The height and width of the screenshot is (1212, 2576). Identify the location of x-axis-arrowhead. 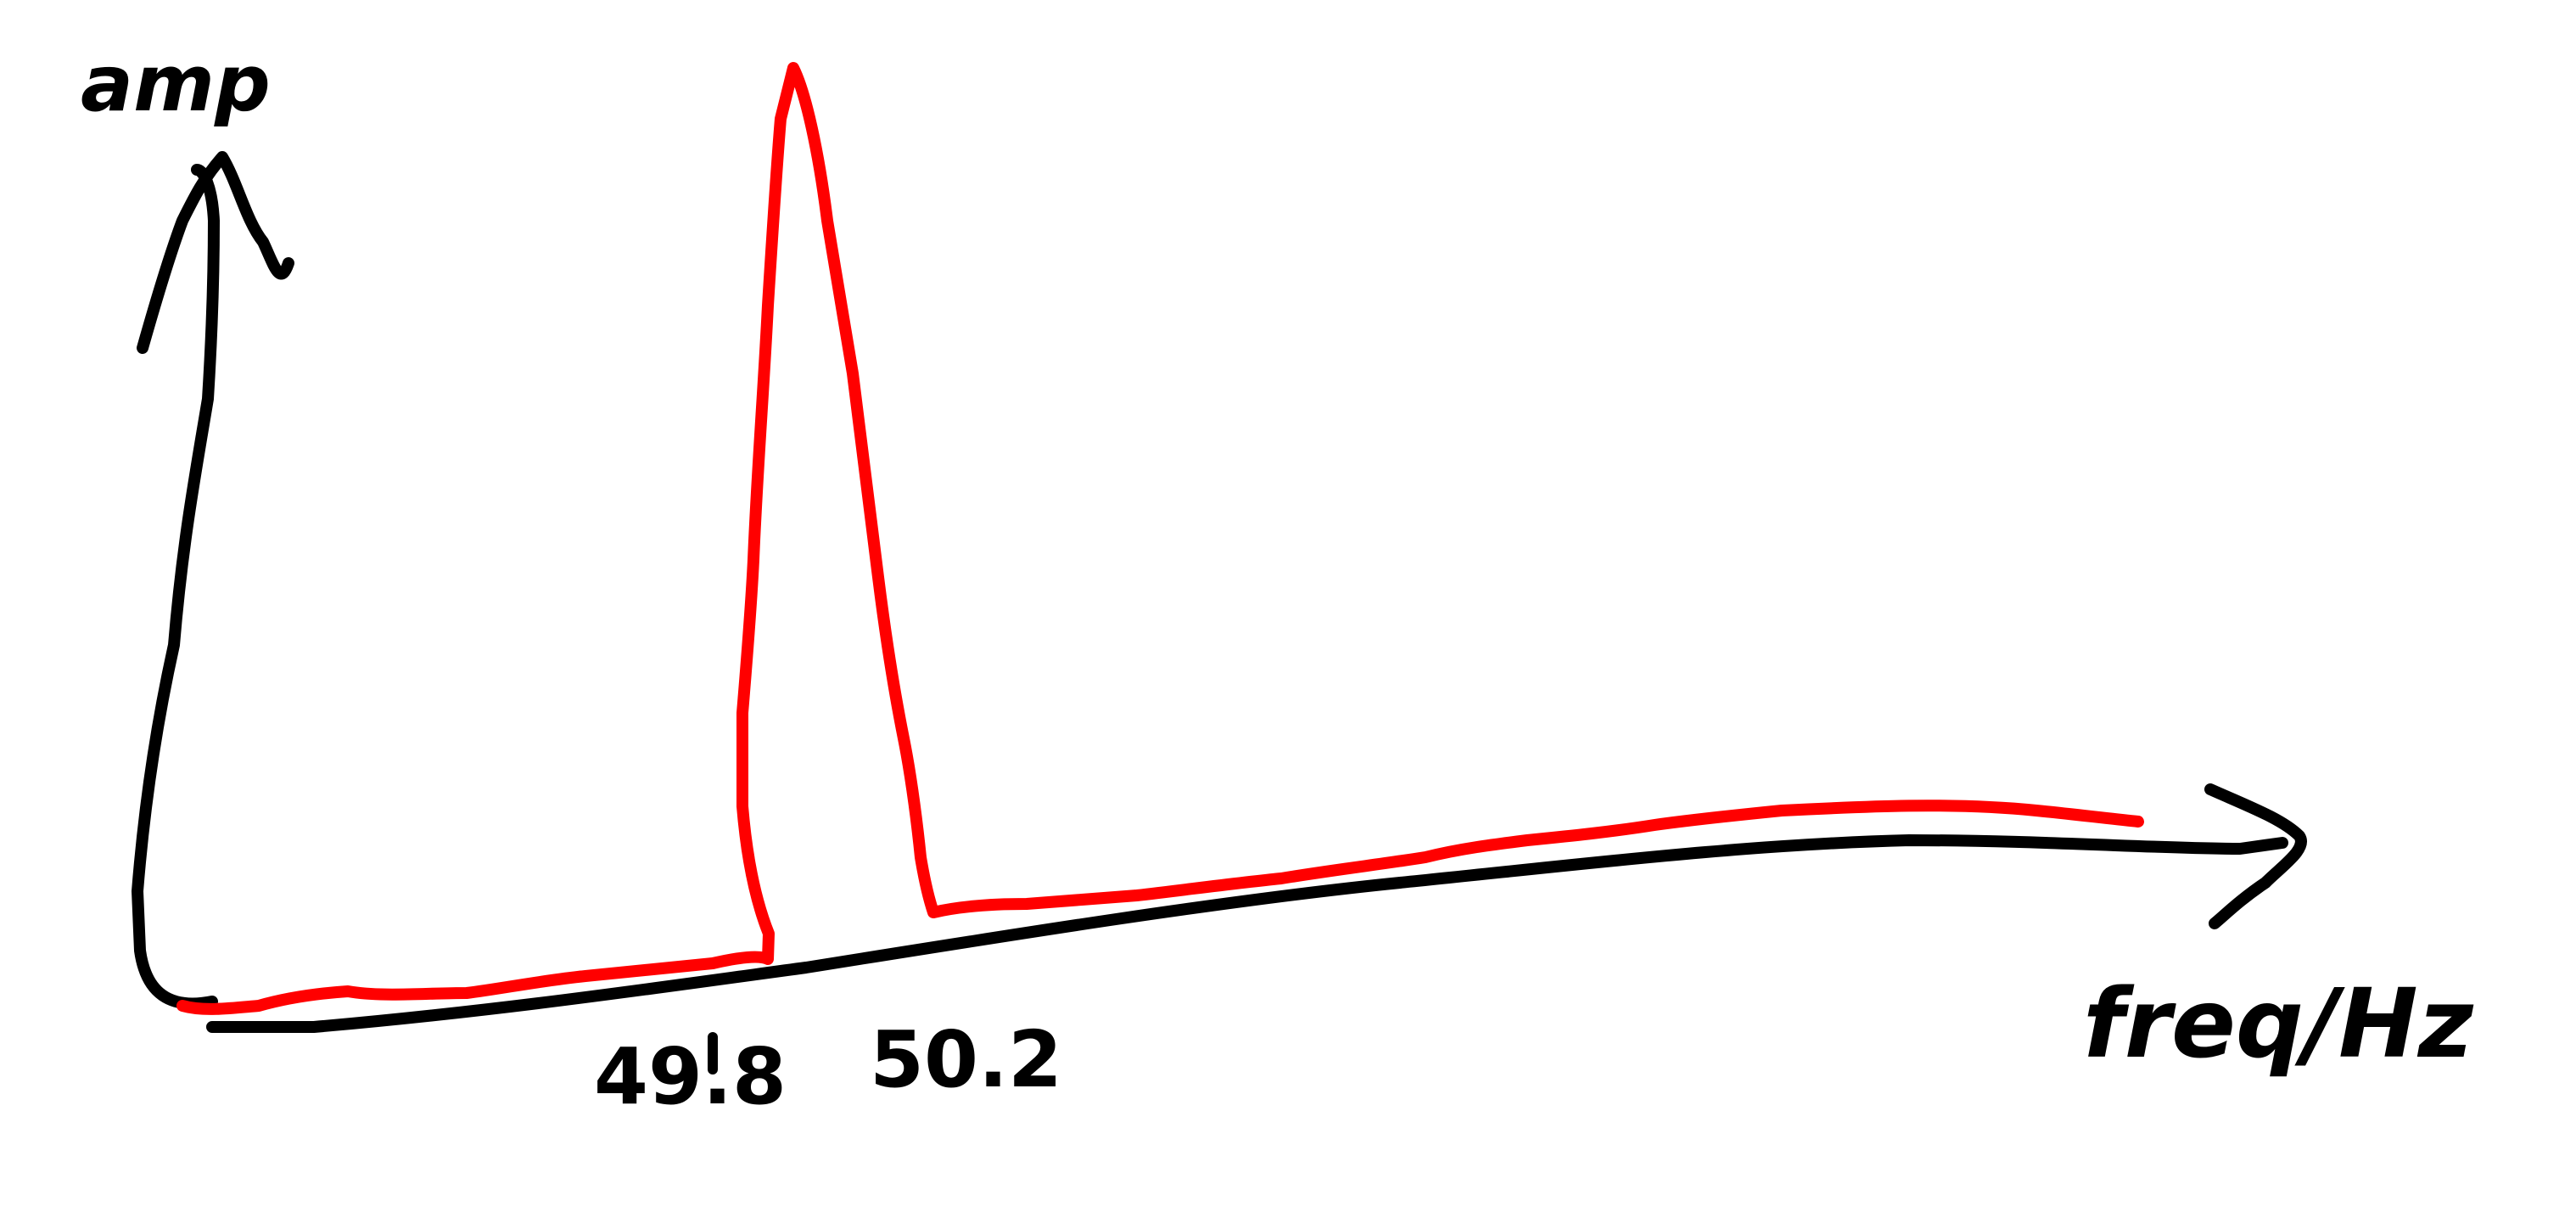
(2256, 856).